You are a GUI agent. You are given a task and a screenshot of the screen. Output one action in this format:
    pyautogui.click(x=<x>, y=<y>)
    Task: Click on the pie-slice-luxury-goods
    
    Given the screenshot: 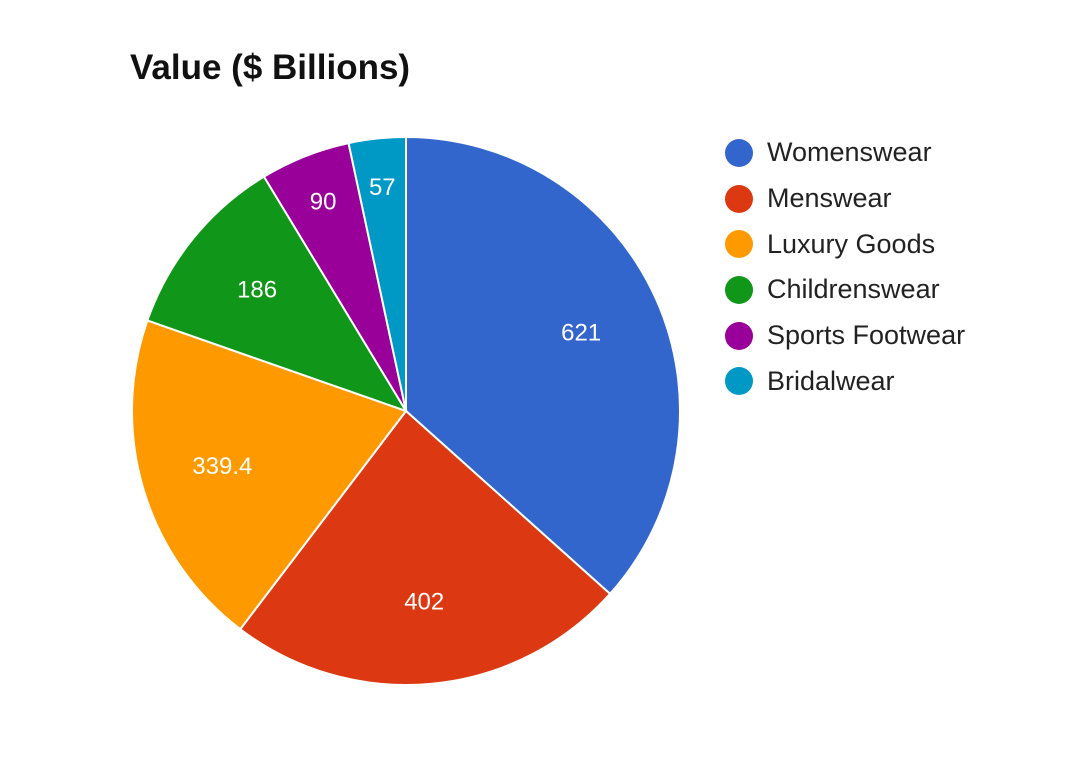 What is the action you would take?
    pyautogui.click(x=269, y=475)
    